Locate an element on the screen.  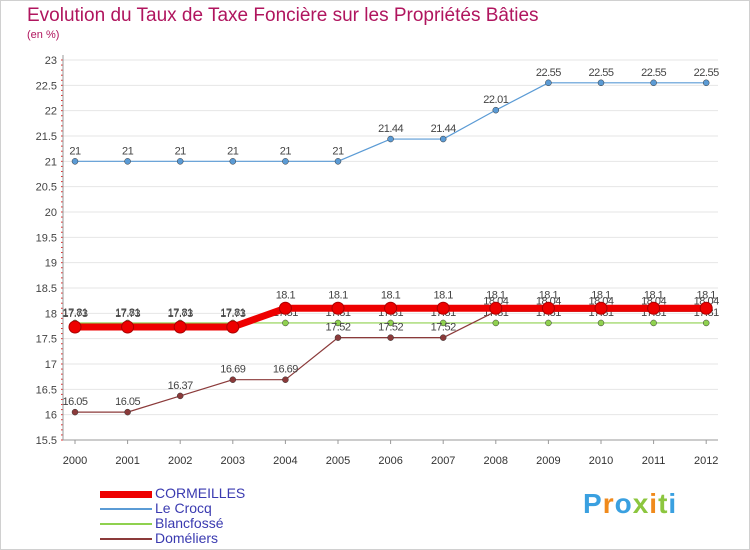
logo-letter: o is located at coordinates (623, 503).